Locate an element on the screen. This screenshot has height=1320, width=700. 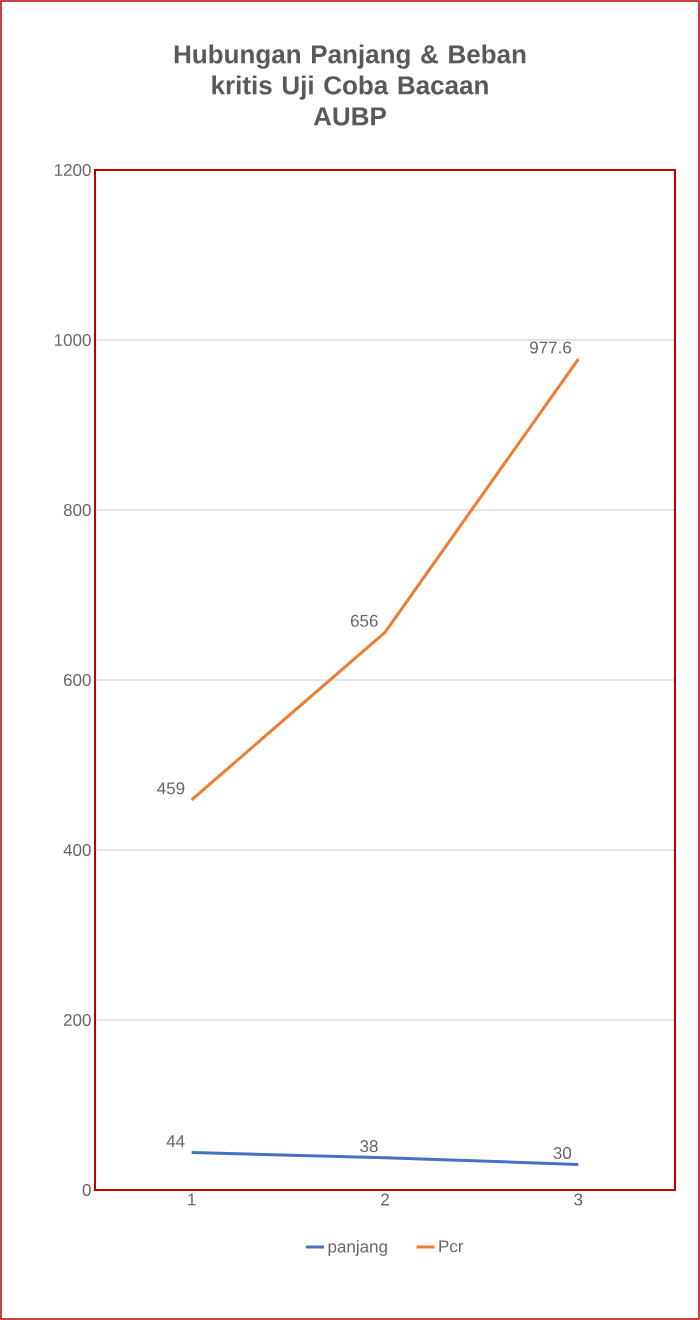
chart-title: Hubungan Panjang & Beban kritis Uji Coba Bacaan is located at coordinates (350, 72).